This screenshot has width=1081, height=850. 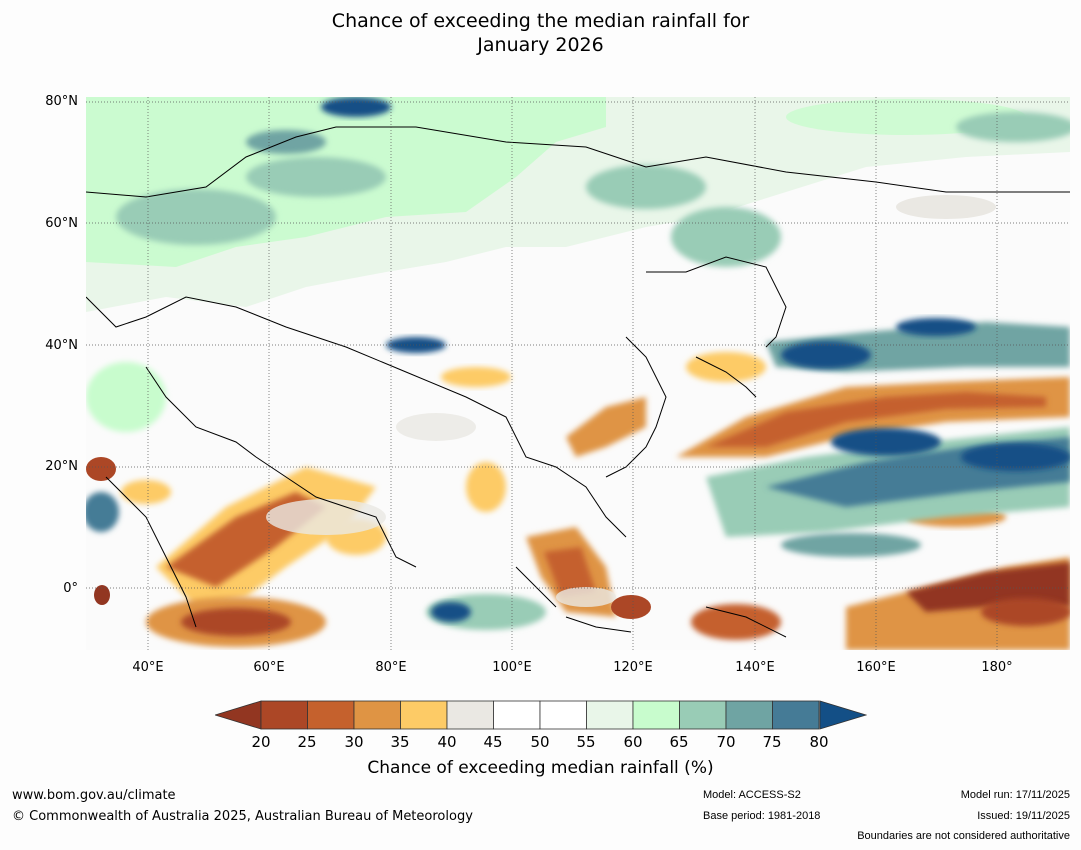 I want to click on lon-label-180: 180°, so click(x=997, y=667).